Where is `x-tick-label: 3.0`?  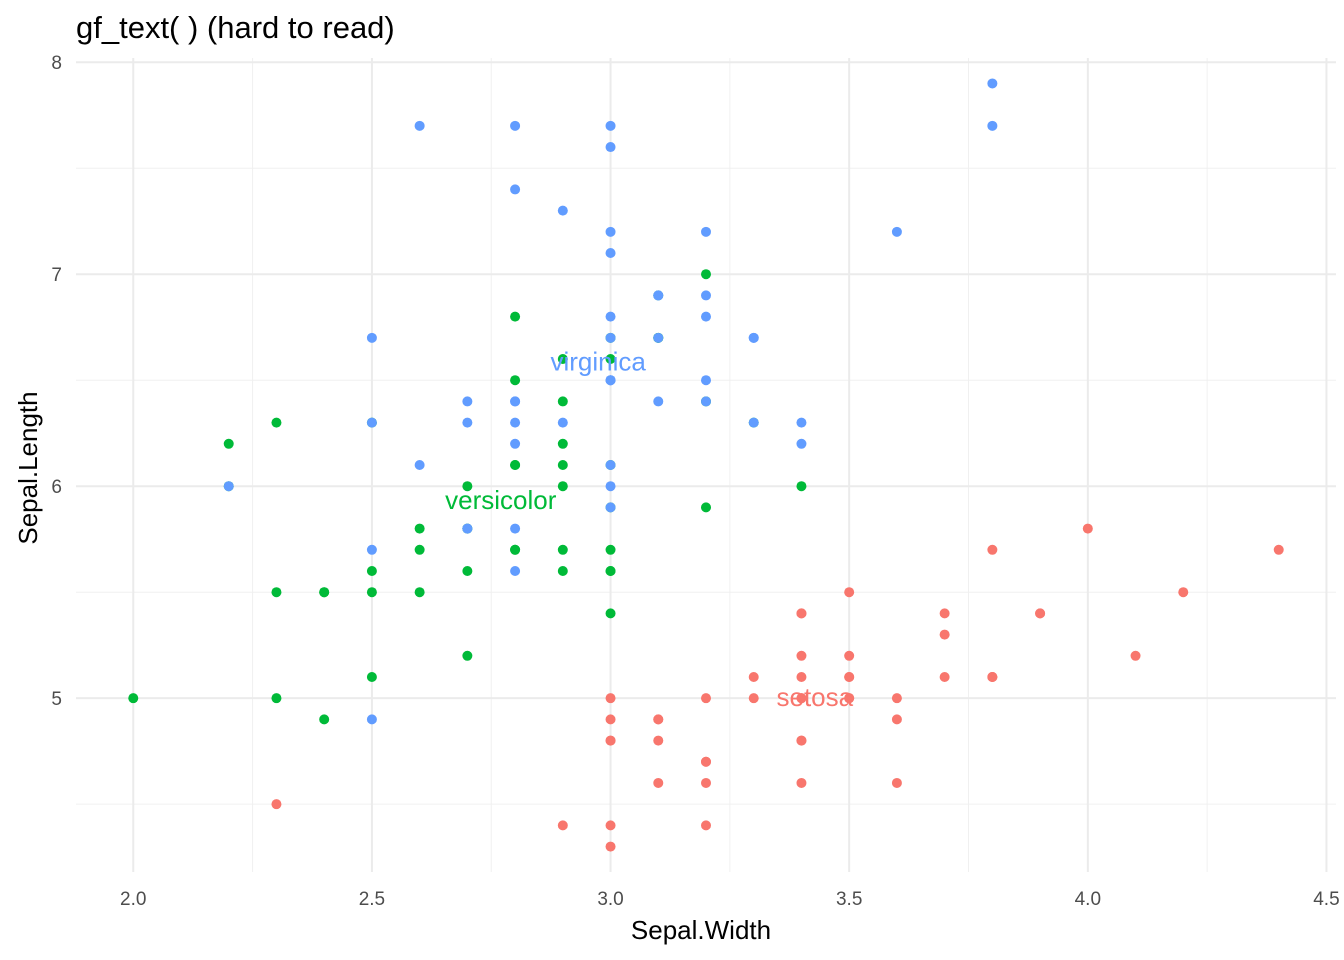 x-tick-label: 3.0 is located at coordinates (610, 899).